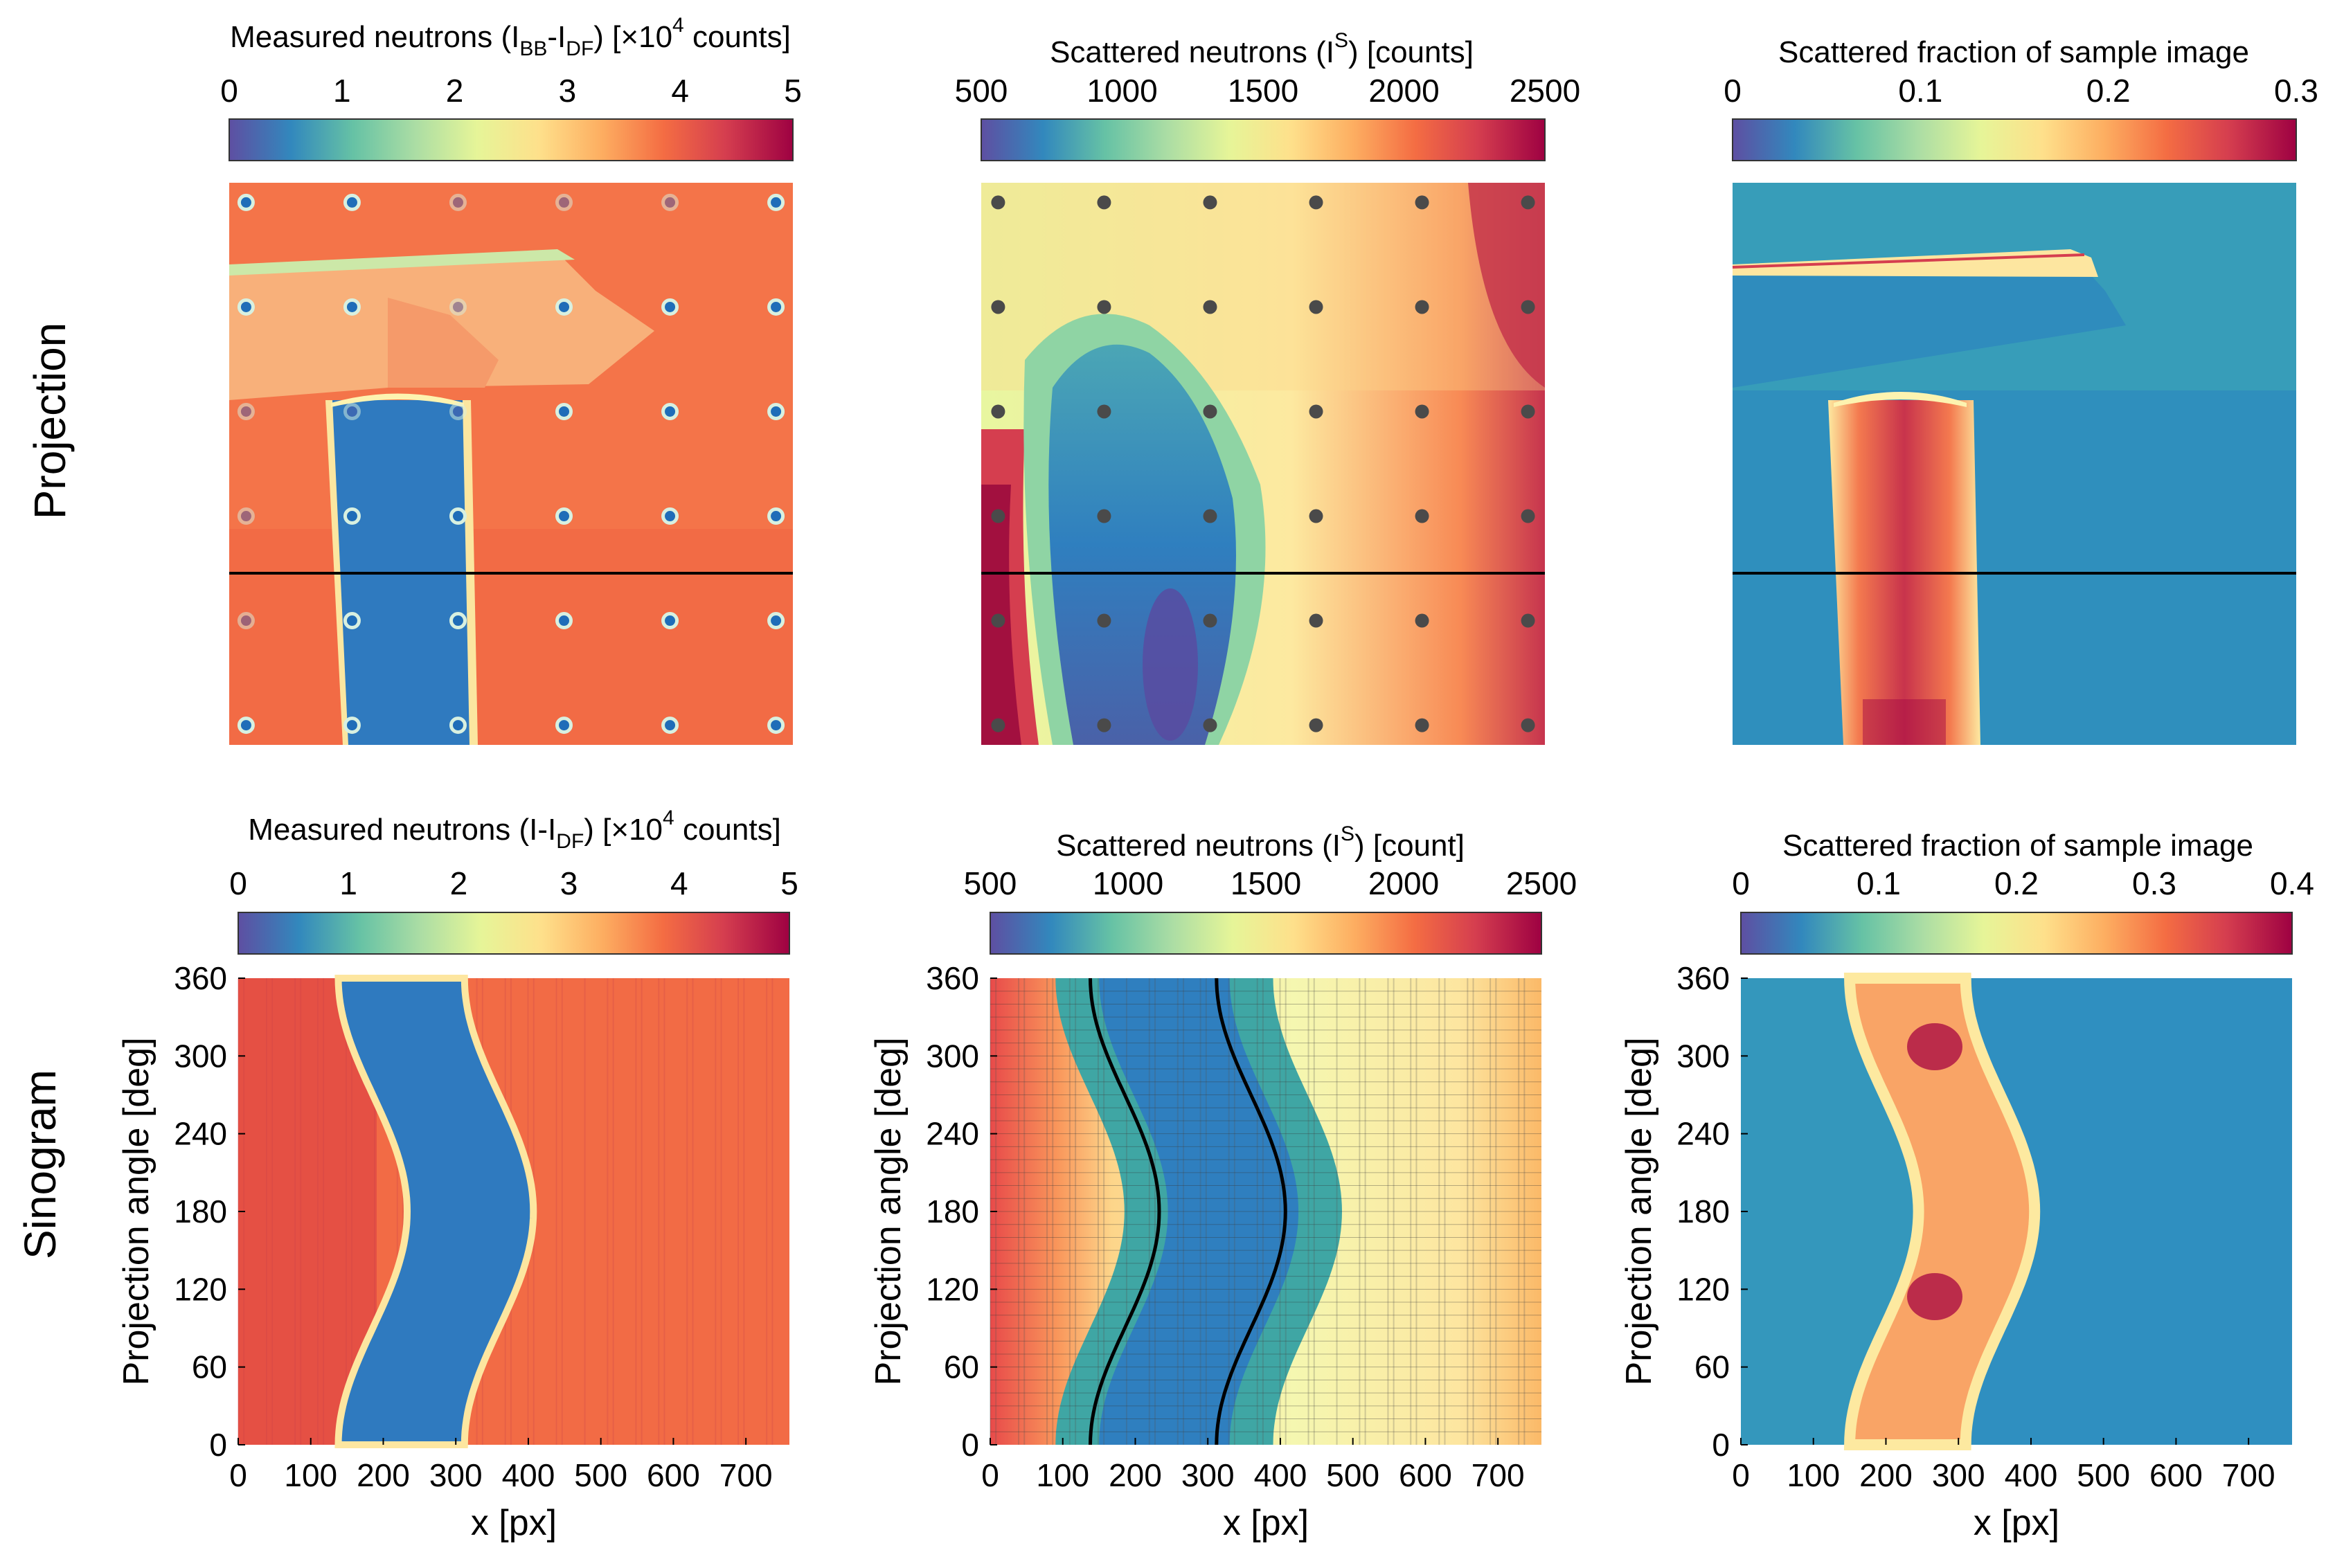 This screenshot has height=1568, width=2326. What do you see at coordinates (1403, 883) in the screenshot?
I see `colorbar-tick-label: 2000` at bounding box center [1403, 883].